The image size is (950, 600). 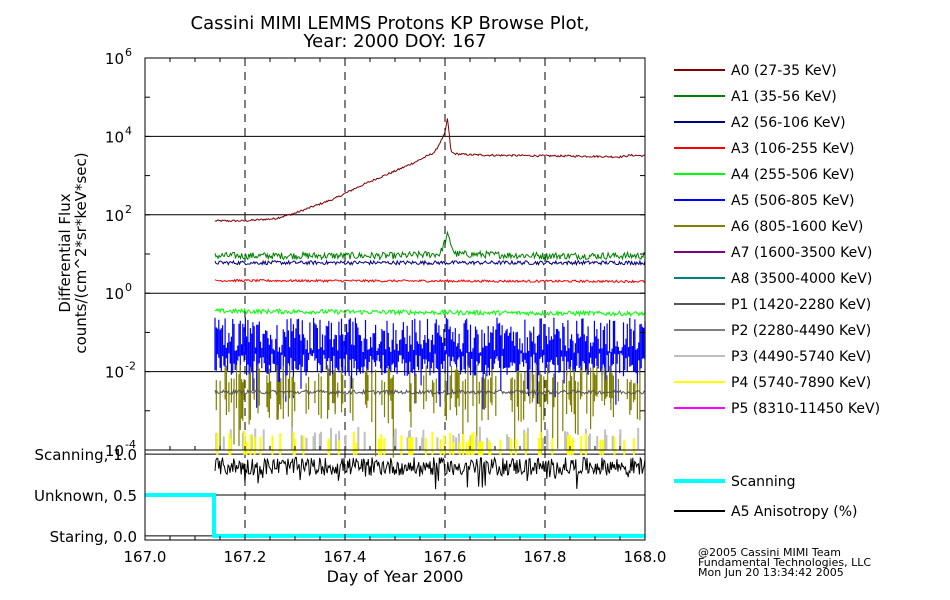 What do you see at coordinates (784, 562) in the screenshot?
I see `credit-line-2: Fundamental Technologies, LLC` at bounding box center [784, 562].